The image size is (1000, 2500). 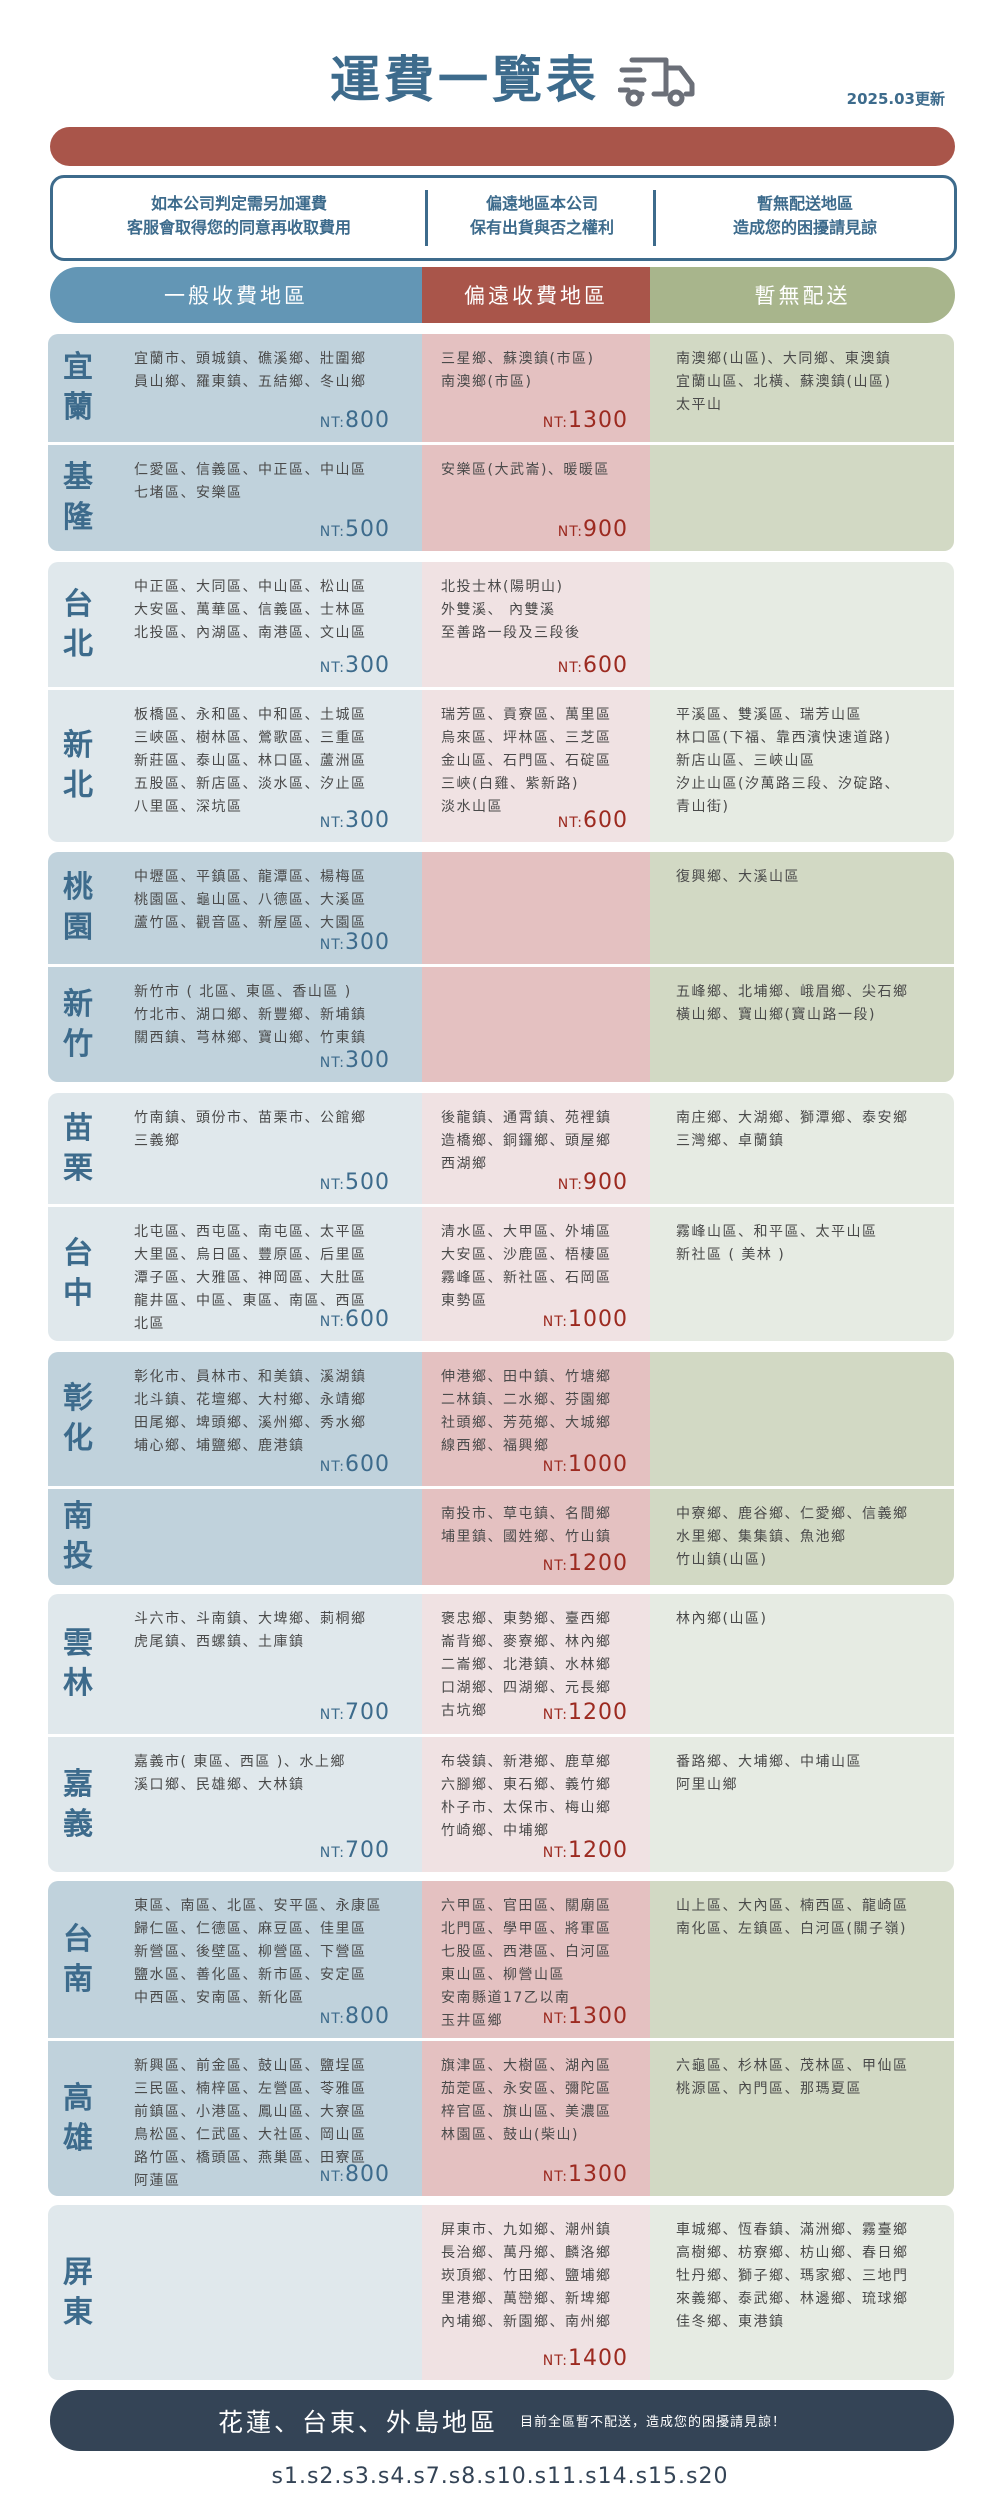 I want to click on area-line: 新興區、前金區、鼓山區、鹽埕區, so click(x=250, y=2066).